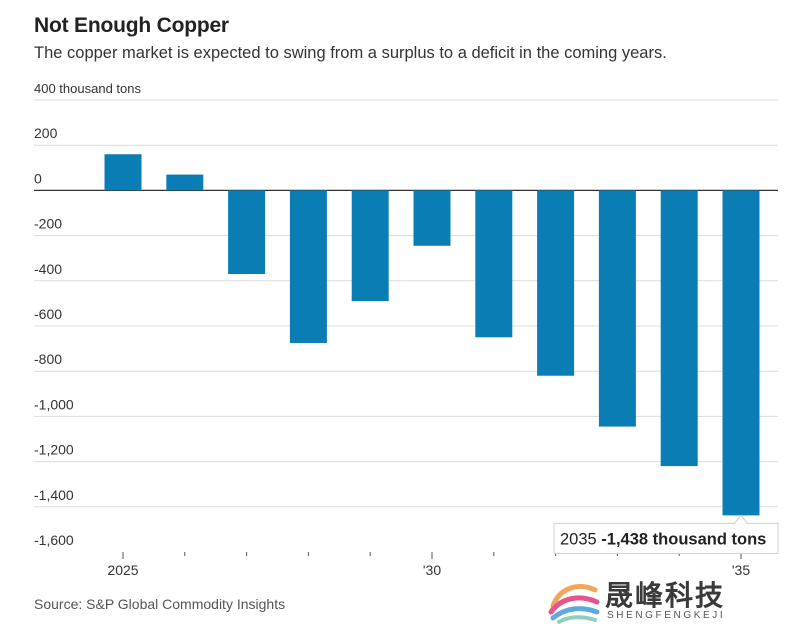 This screenshot has height=626, width=795. What do you see at coordinates (741, 519) in the screenshot?
I see `annotation-pointer` at bounding box center [741, 519].